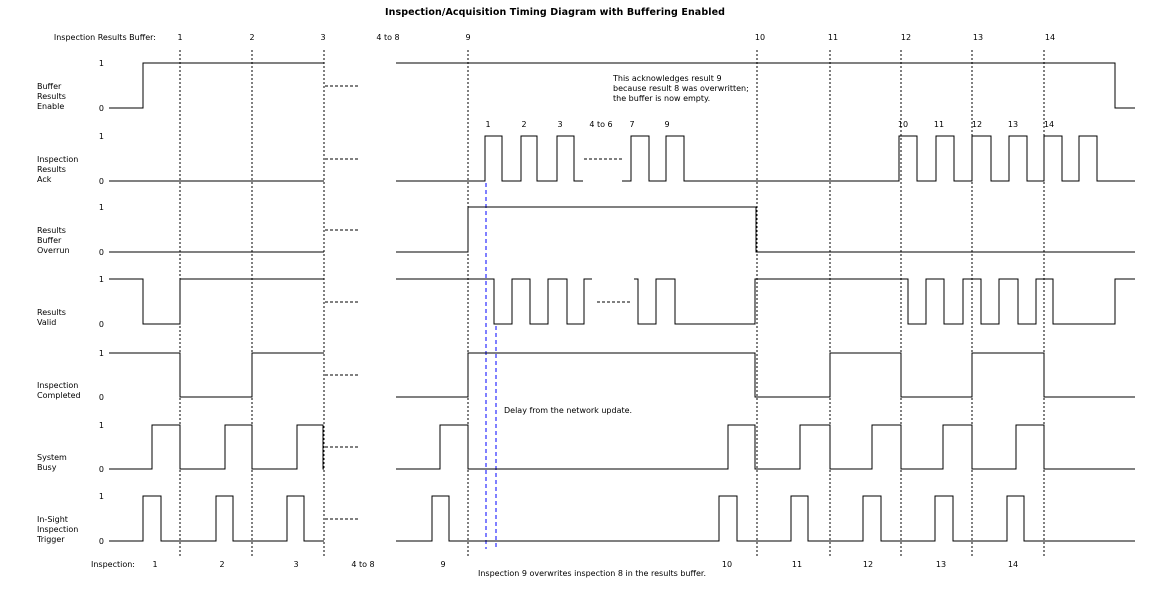  I want to click on results-buffer-tick: 12, so click(906, 37).